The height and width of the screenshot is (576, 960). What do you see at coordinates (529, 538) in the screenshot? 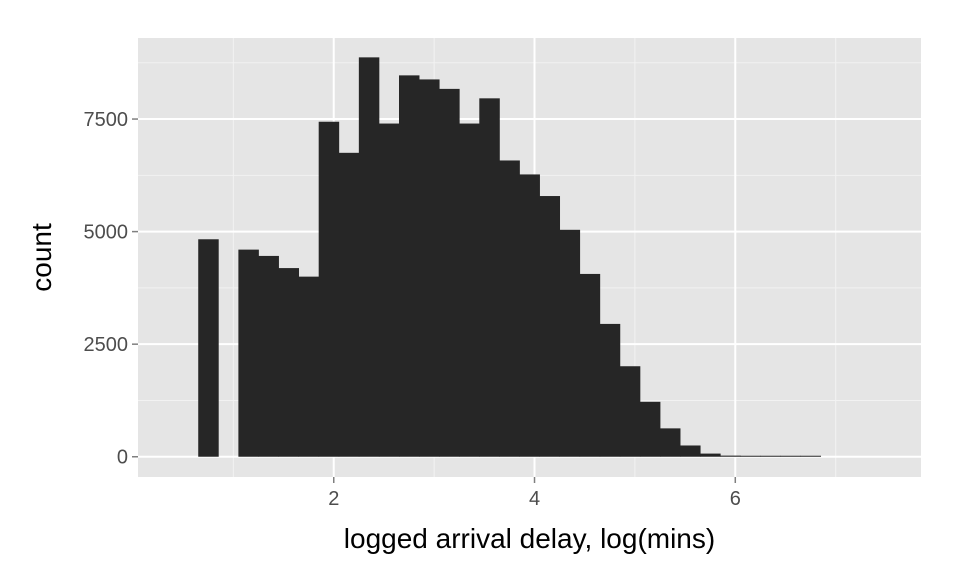
I see `x-axis-title: logged arrival delay, log(mins)` at bounding box center [529, 538].